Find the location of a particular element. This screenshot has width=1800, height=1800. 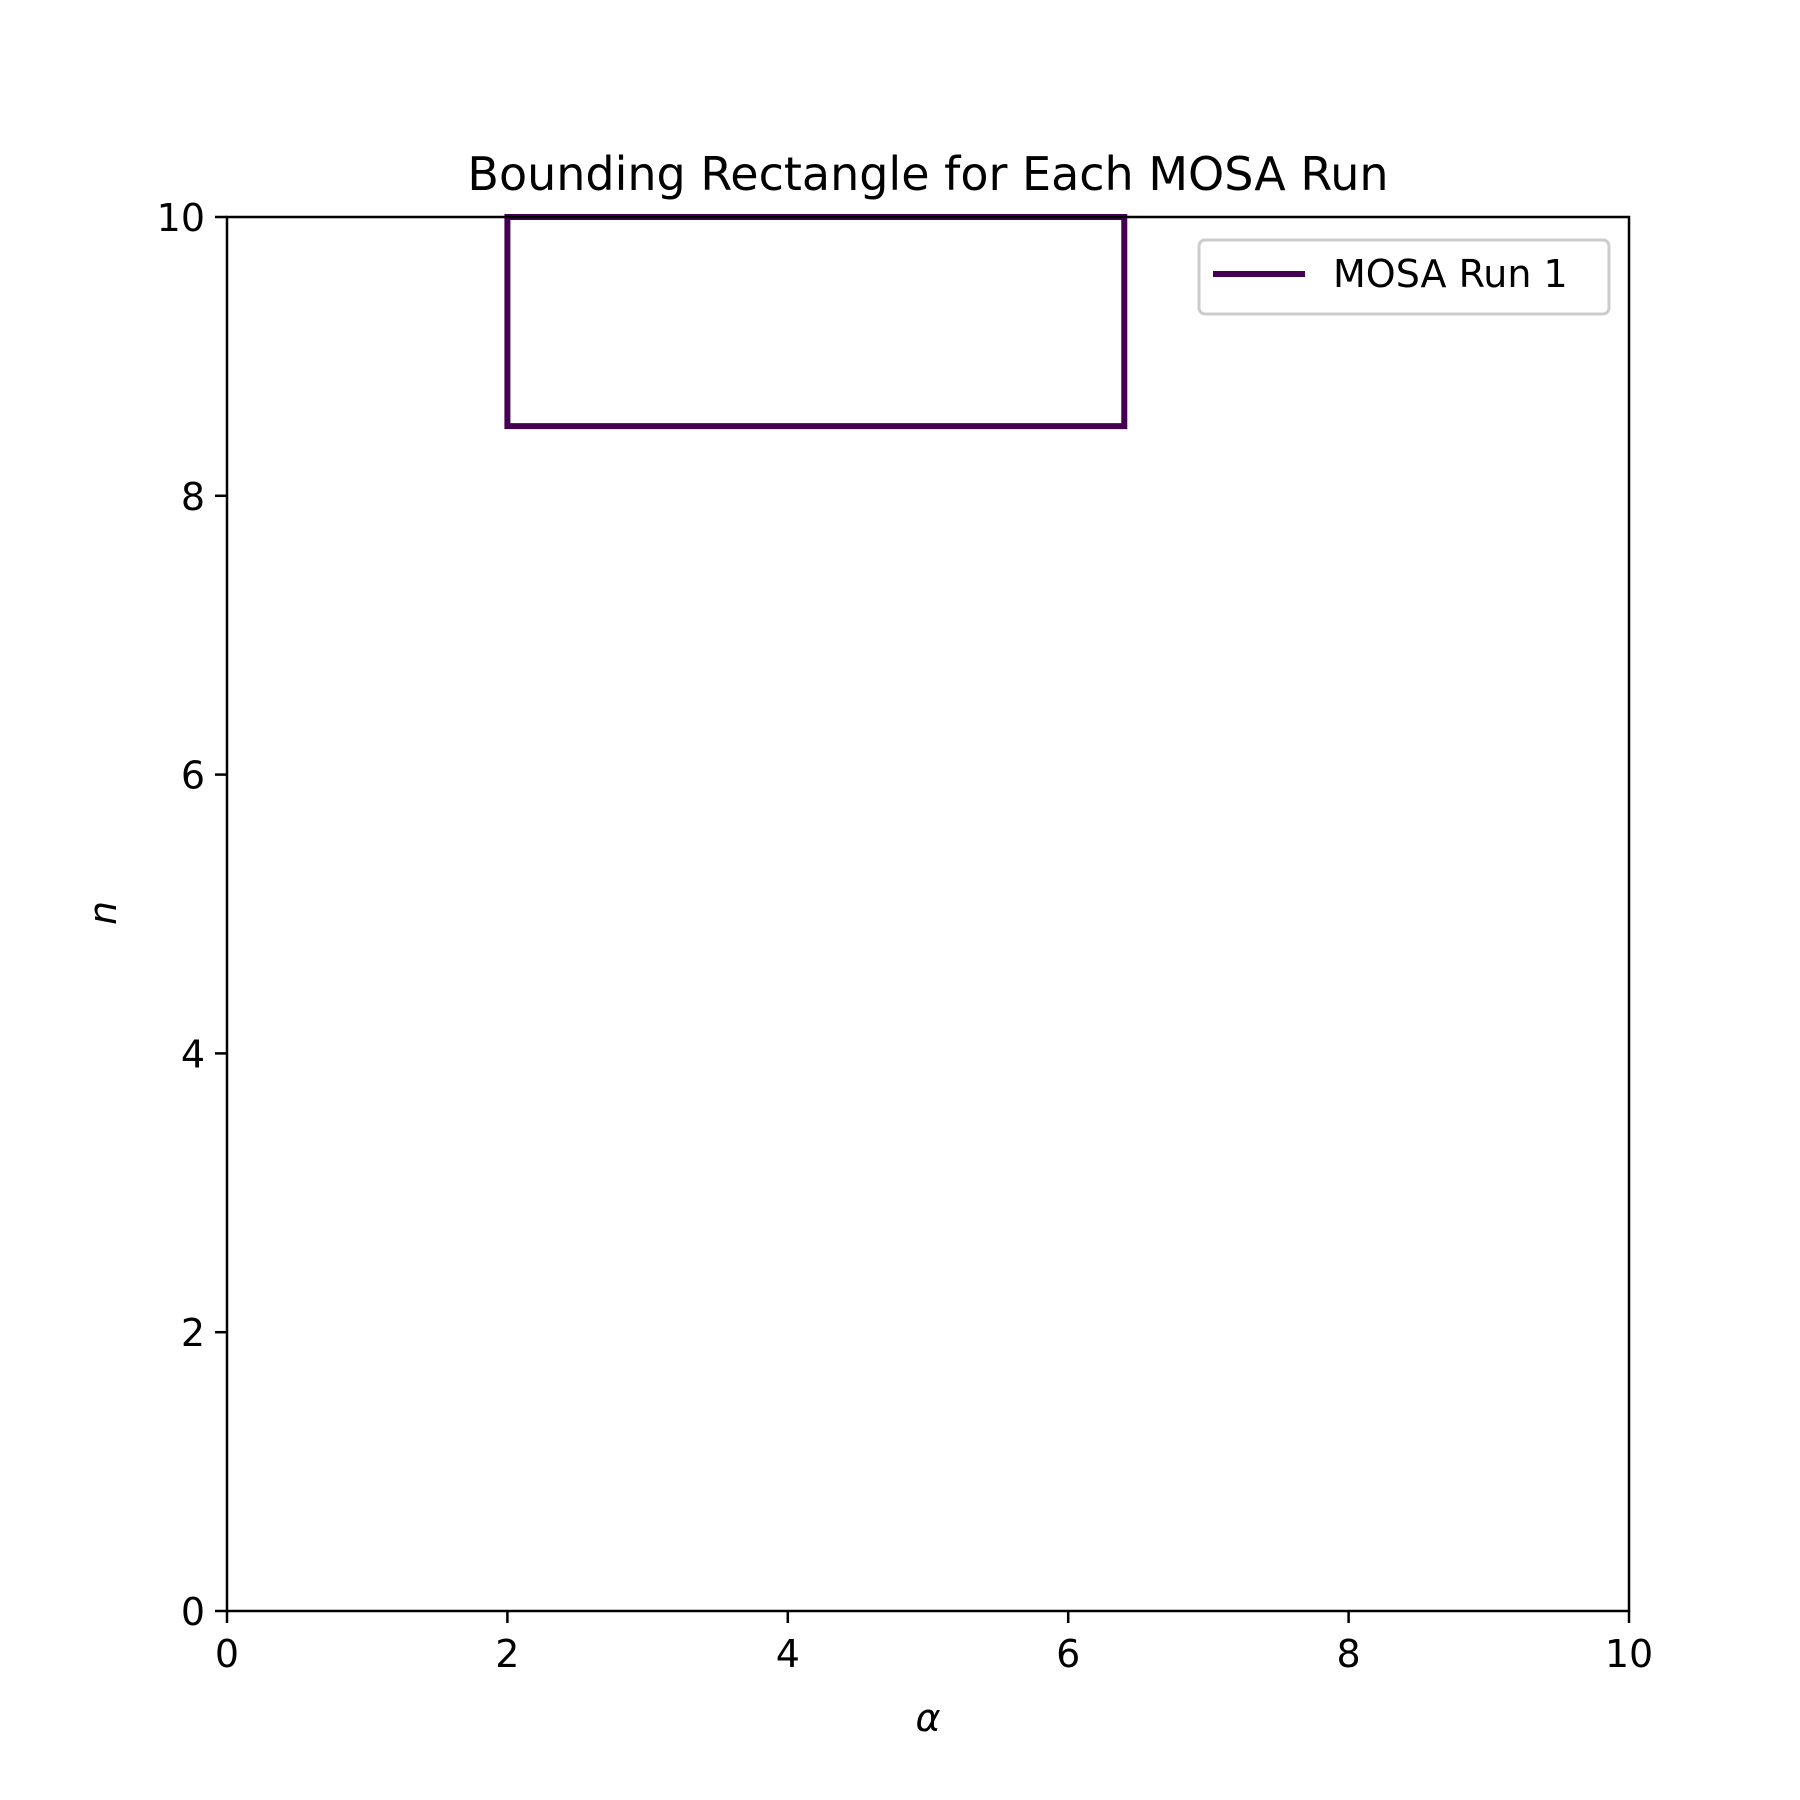

x-tick-label: 6 is located at coordinates (1068, 1654).